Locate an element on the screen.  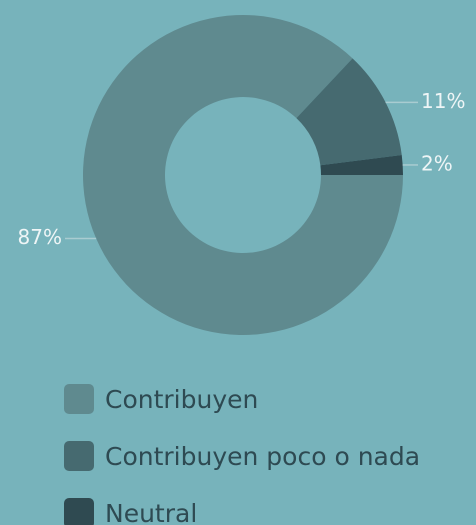
legend-label: Contribuyen poco o nada is located at coordinates (262, 456).